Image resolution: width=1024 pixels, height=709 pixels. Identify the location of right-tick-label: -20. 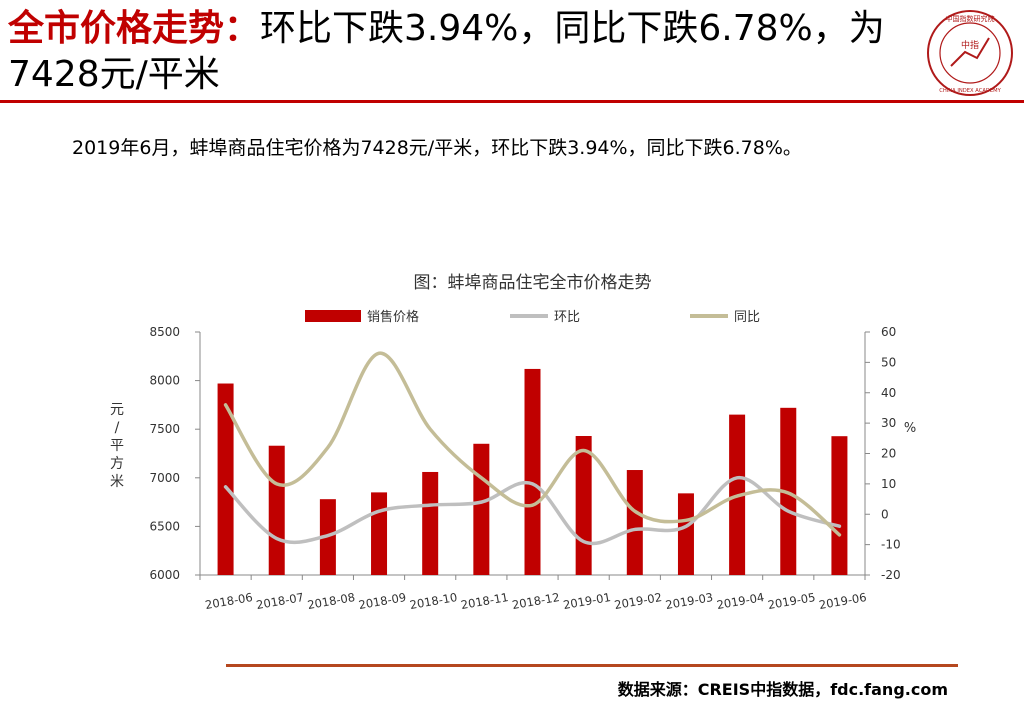
(891, 575).